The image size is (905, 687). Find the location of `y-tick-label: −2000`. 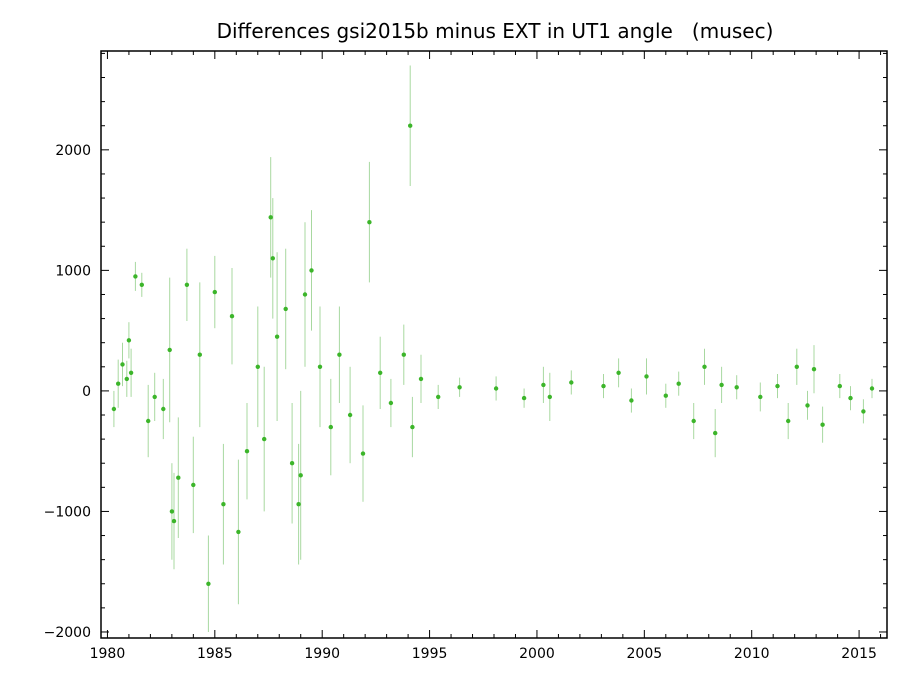

y-tick-label: −2000 is located at coordinates (67, 633).